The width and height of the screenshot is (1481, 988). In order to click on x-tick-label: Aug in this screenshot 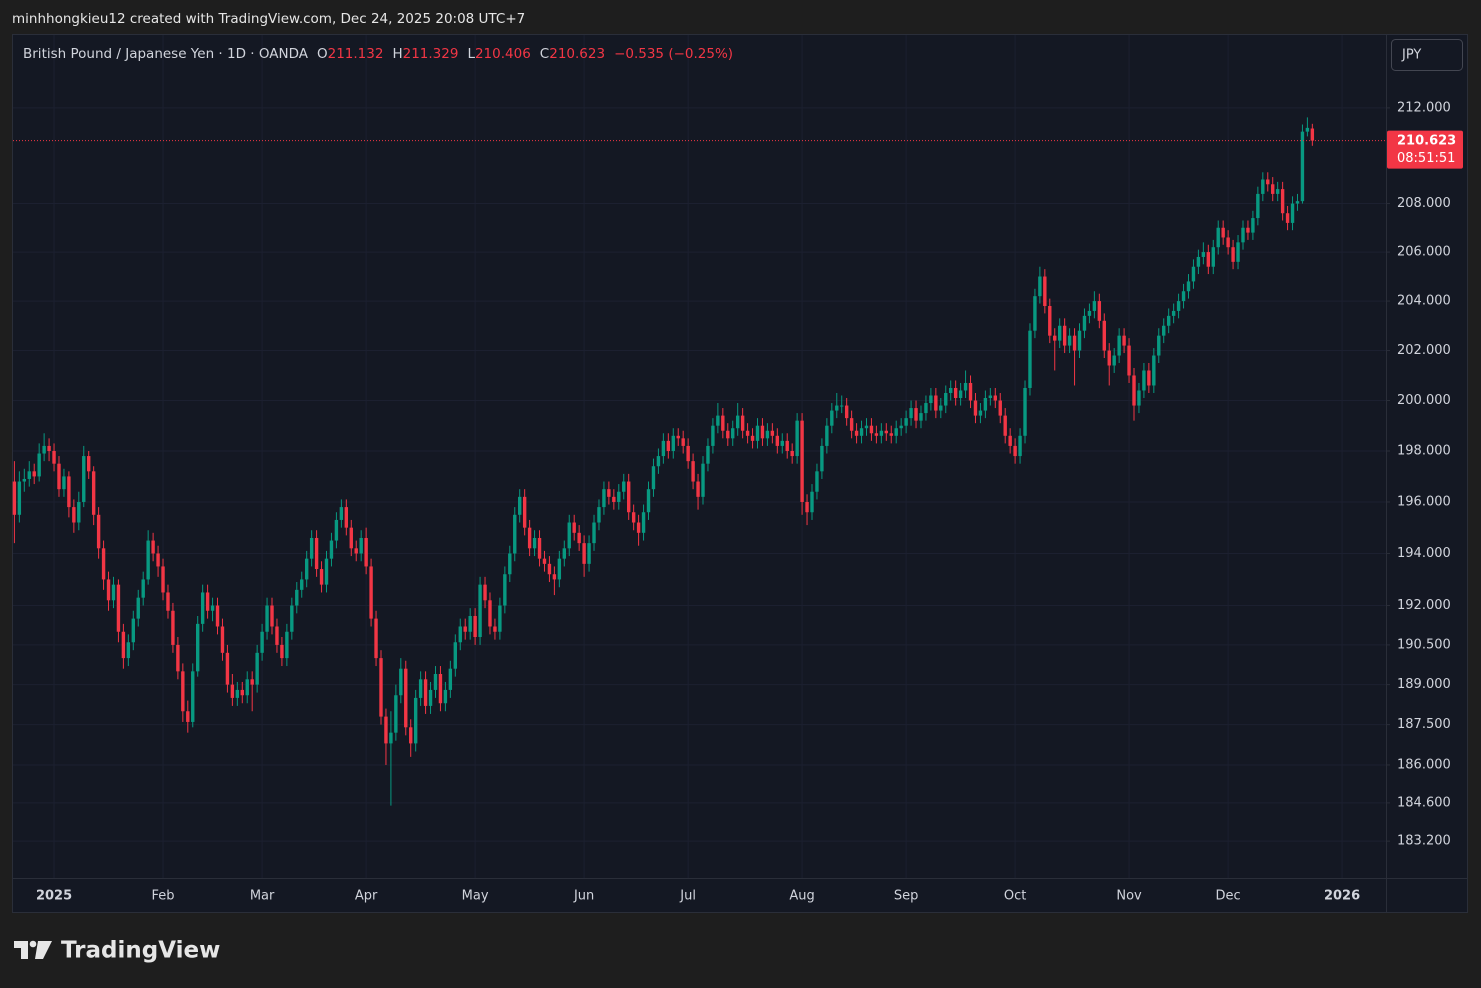, I will do `click(801, 896)`.